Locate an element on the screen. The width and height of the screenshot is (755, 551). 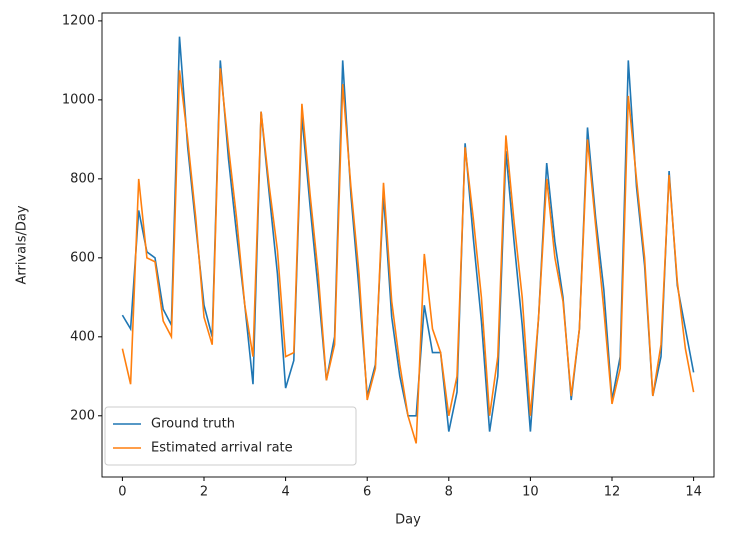
legend-label: Estimated arrival rate is located at coordinates (222, 448).